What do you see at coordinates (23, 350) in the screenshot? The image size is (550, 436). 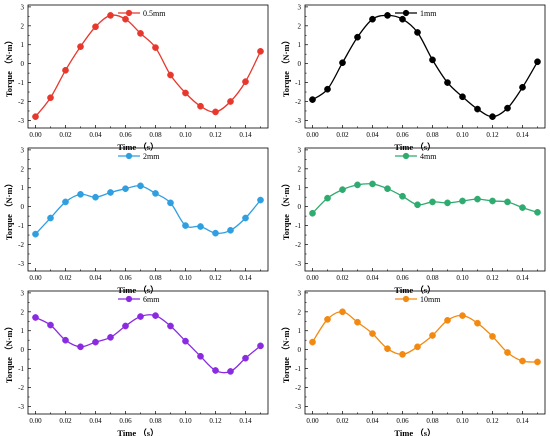 I see `y-tick-label: 0` at bounding box center [23, 350].